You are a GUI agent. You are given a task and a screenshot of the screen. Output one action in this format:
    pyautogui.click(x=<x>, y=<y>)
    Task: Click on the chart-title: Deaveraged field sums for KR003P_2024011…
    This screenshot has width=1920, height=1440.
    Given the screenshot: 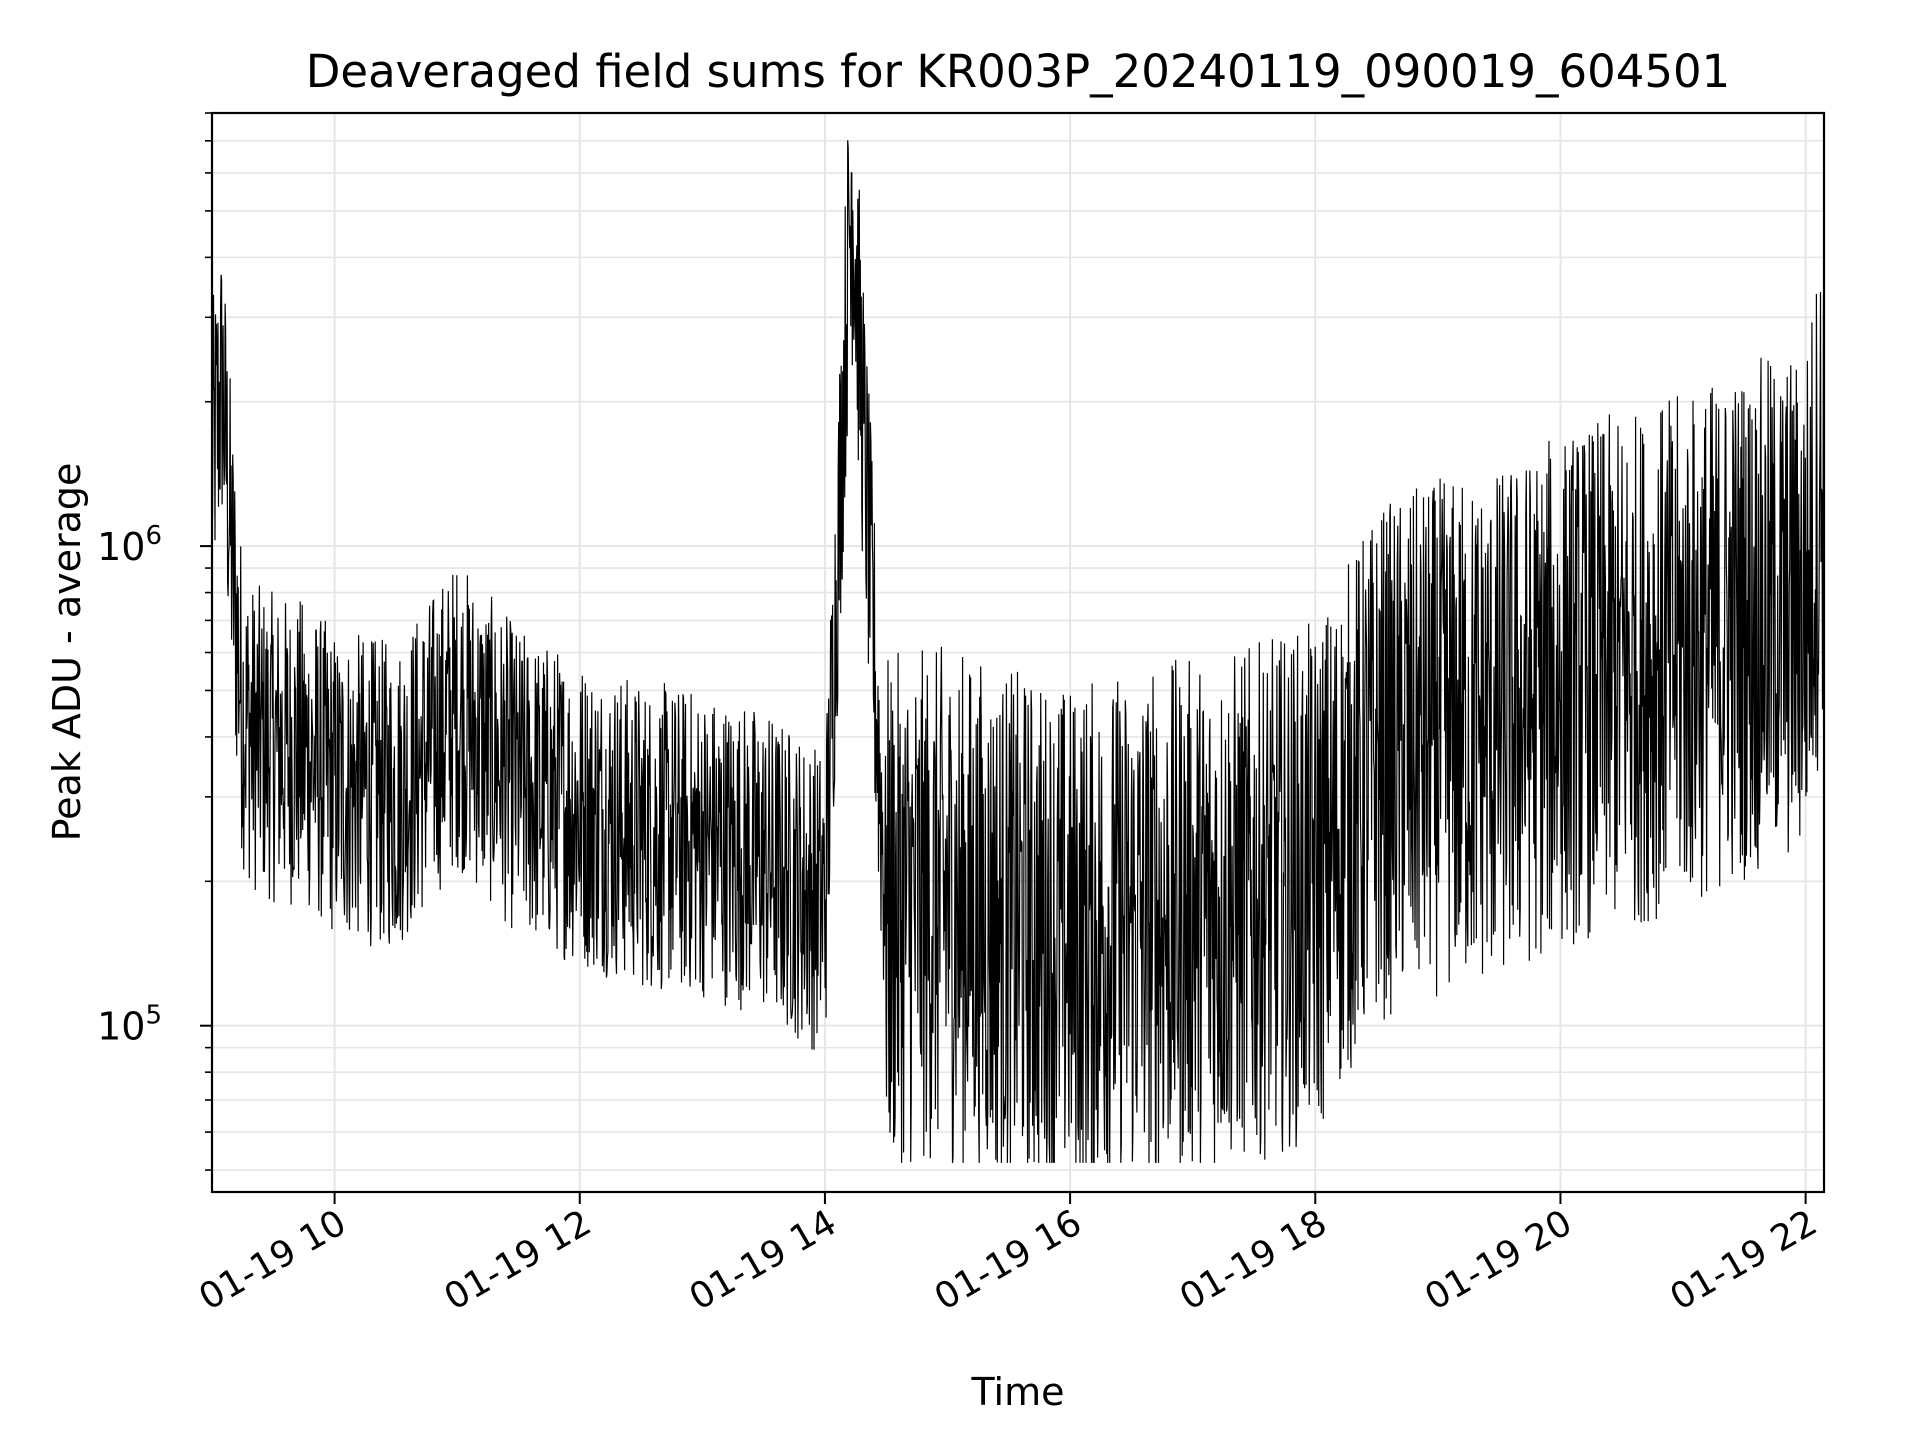 What is the action you would take?
    pyautogui.click(x=1018, y=71)
    